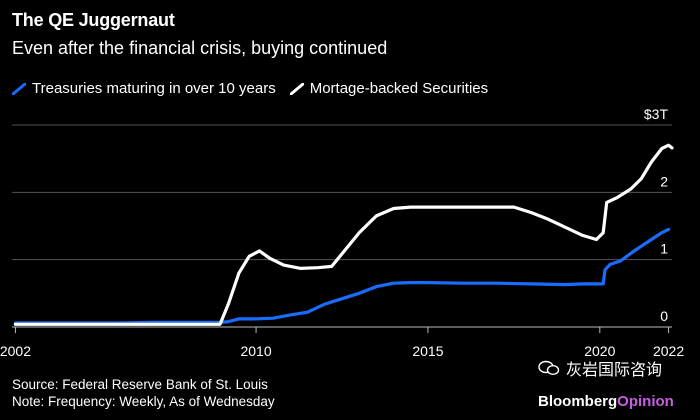 The image size is (700, 420). I want to click on legend-swatch-treasuries, so click(19, 88).